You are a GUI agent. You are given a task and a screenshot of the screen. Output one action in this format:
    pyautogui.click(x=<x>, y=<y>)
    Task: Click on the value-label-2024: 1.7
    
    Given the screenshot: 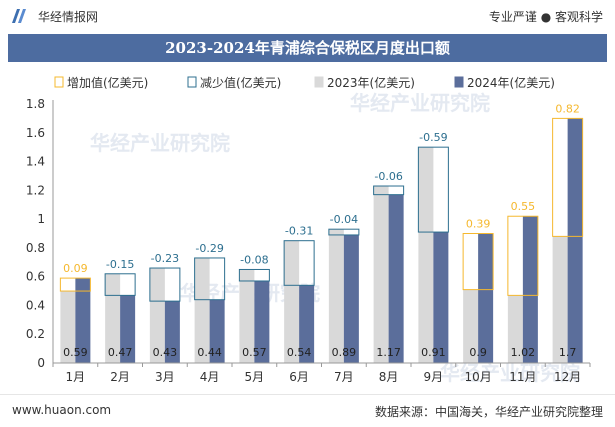 What is the action you would take?
    pyautogui.click(x=568, y=352)
    